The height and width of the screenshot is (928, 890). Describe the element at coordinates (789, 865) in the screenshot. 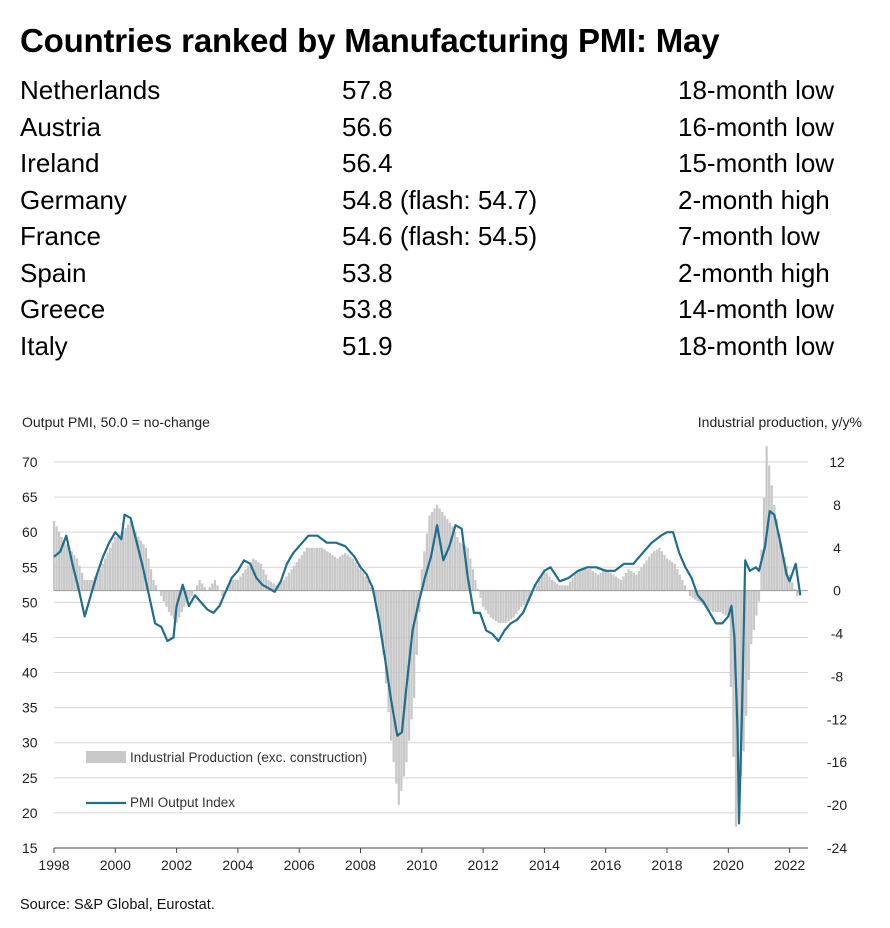

I see `x-tick-label: 2022` at that location.